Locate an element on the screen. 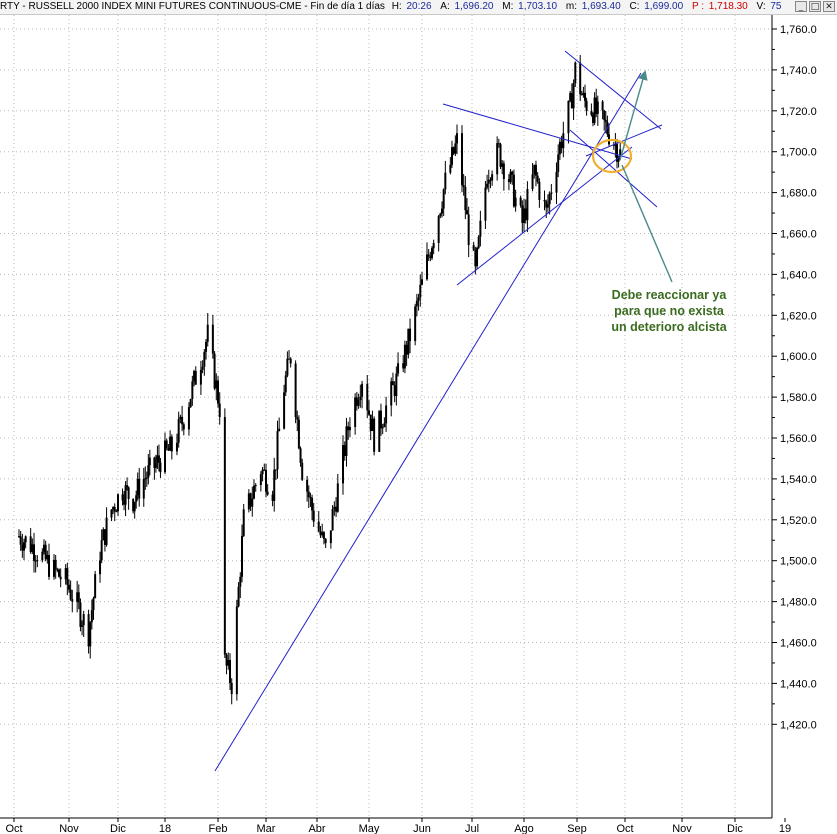 This screenshot has width=837, height=834. header-v-value: 75 is located at coordinates (776, 6).